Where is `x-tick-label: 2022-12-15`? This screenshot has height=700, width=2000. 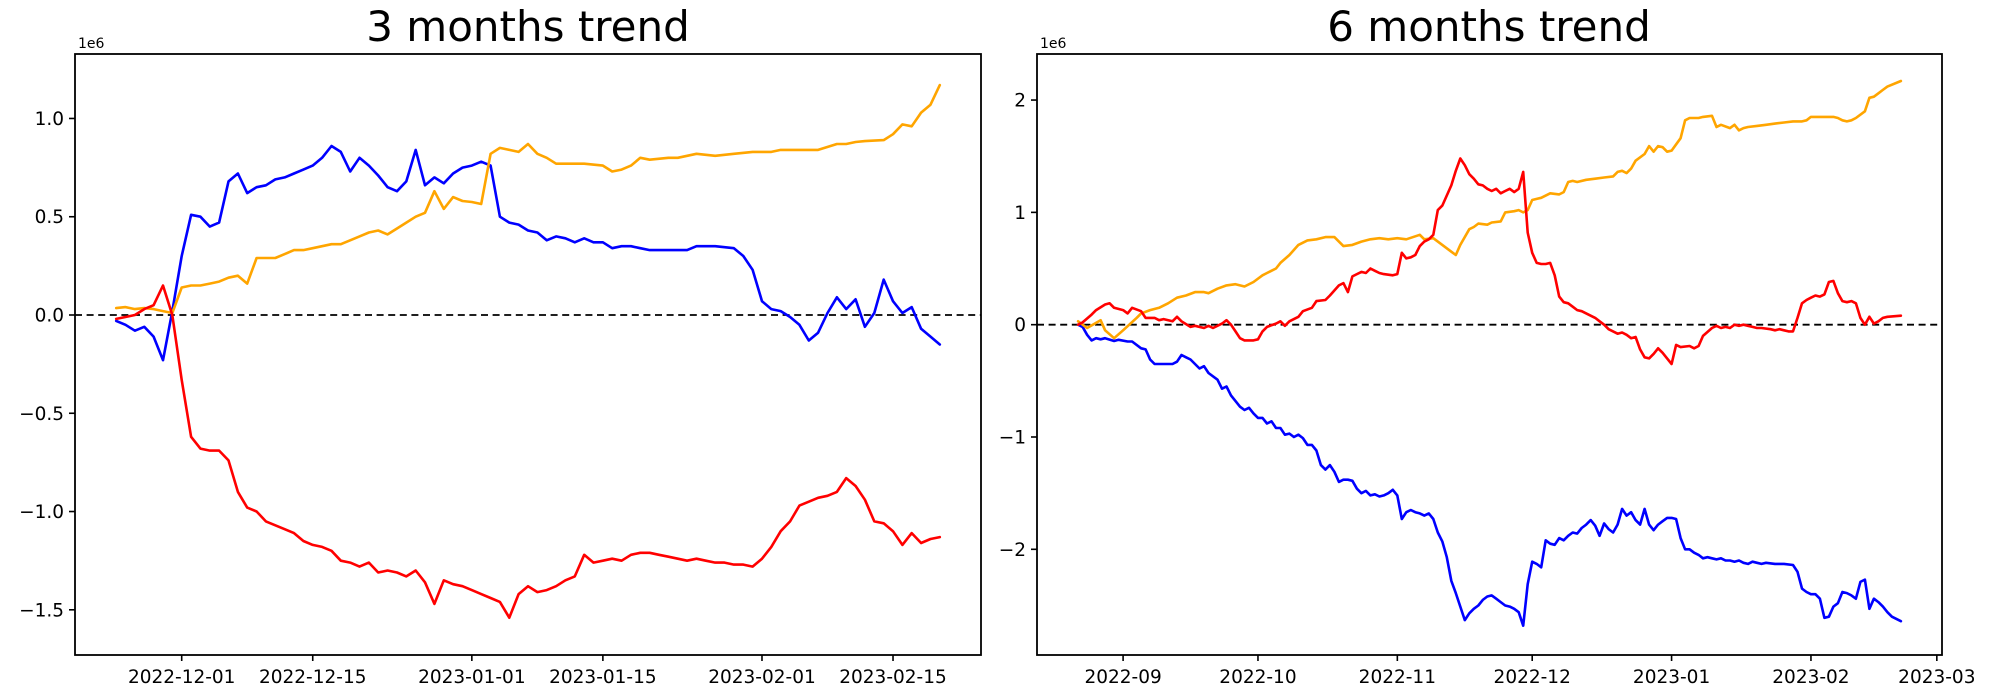
x-tick-label: 2022-12-15 is located at coordinates (313, 677).